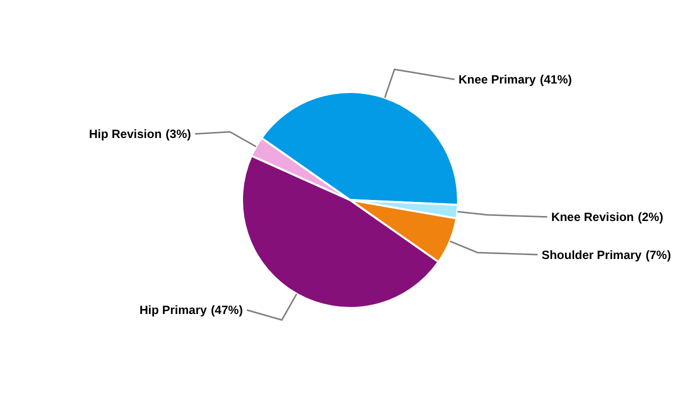 The image size is (700, 400). What do you see at coordinates (651, 217) in the screenshot?
I see `data-label: (2%)` at bounding box center [651, 217].